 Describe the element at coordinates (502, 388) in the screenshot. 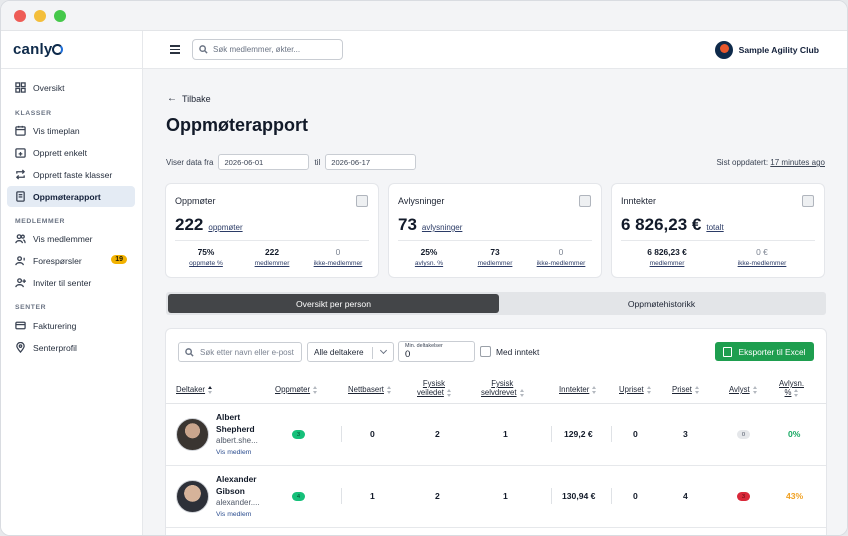

I see `th-fysisk-selvdrevet: Fysisk selvdrevet` at that location.